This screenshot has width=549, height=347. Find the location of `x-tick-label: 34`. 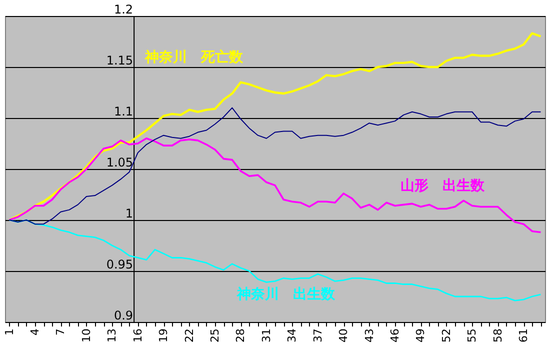

x-tick-label: 34 is located at coordinates (292, 335).